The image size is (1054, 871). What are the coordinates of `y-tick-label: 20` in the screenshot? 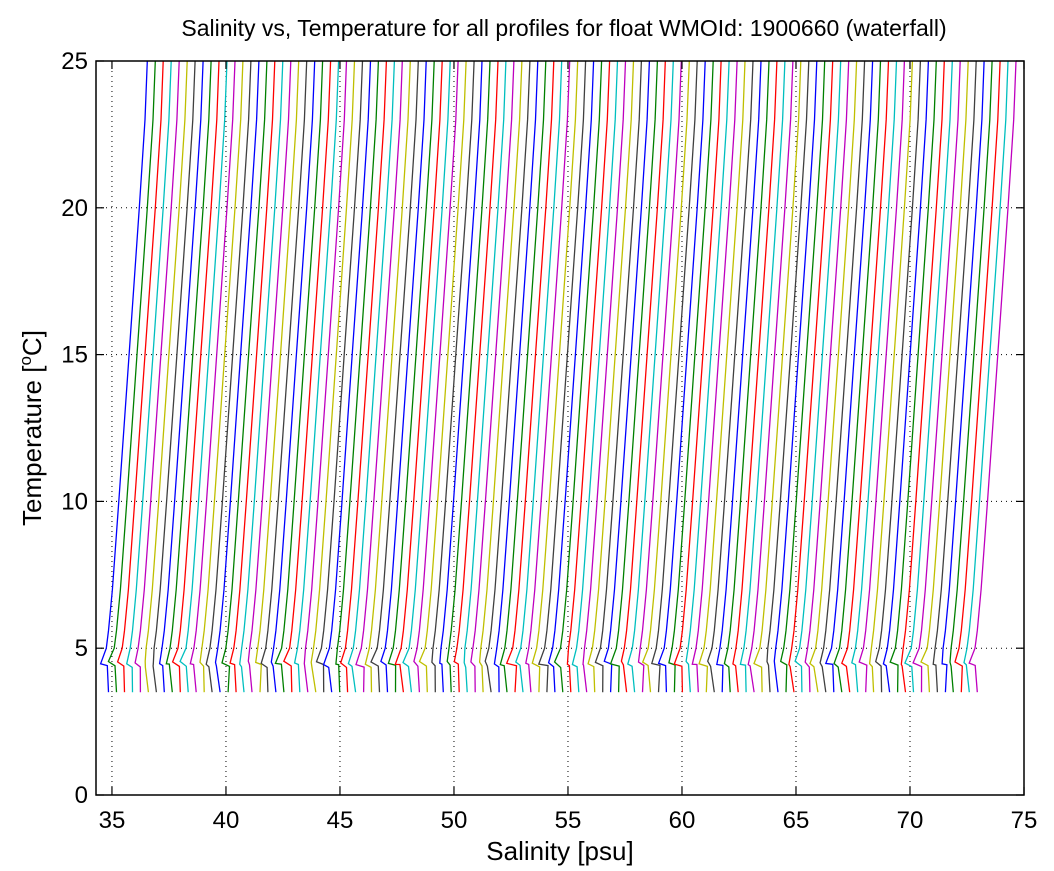 It's located at (74, 208).